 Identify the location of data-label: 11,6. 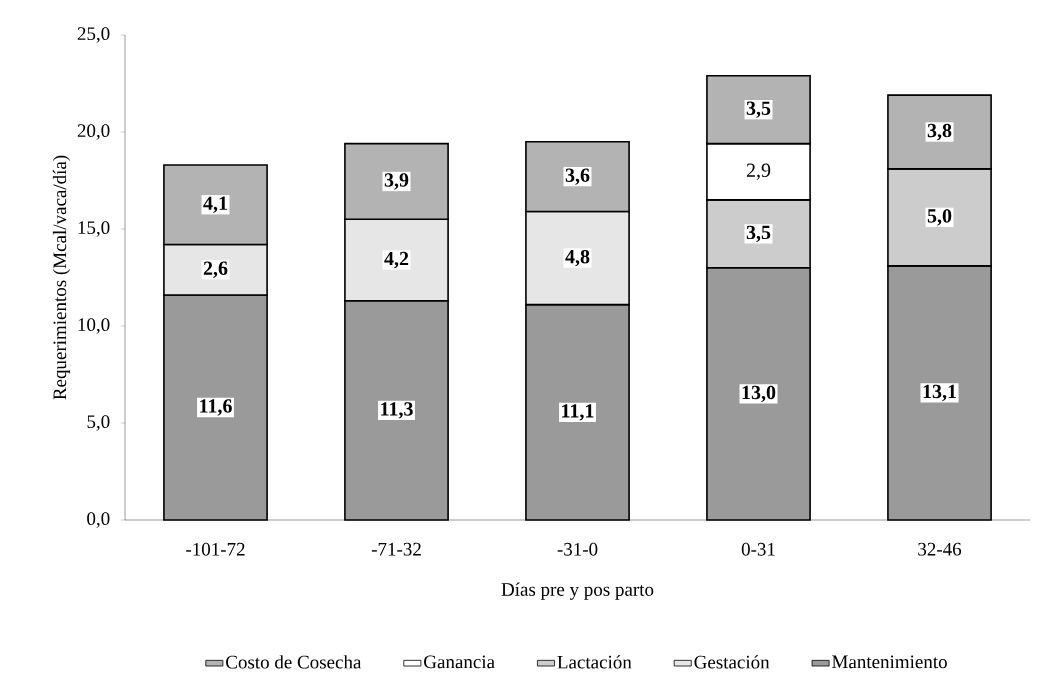
(216, 407).